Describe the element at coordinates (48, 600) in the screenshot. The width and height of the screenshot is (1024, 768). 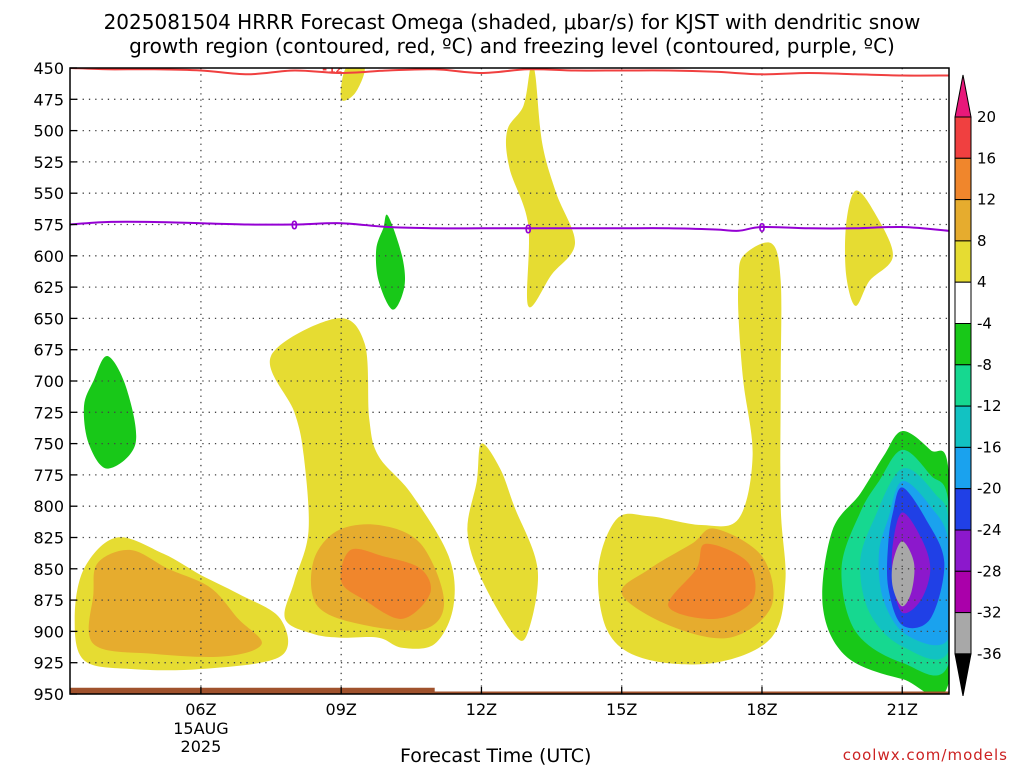
I see `y-tick-label-17: 875` at that location.